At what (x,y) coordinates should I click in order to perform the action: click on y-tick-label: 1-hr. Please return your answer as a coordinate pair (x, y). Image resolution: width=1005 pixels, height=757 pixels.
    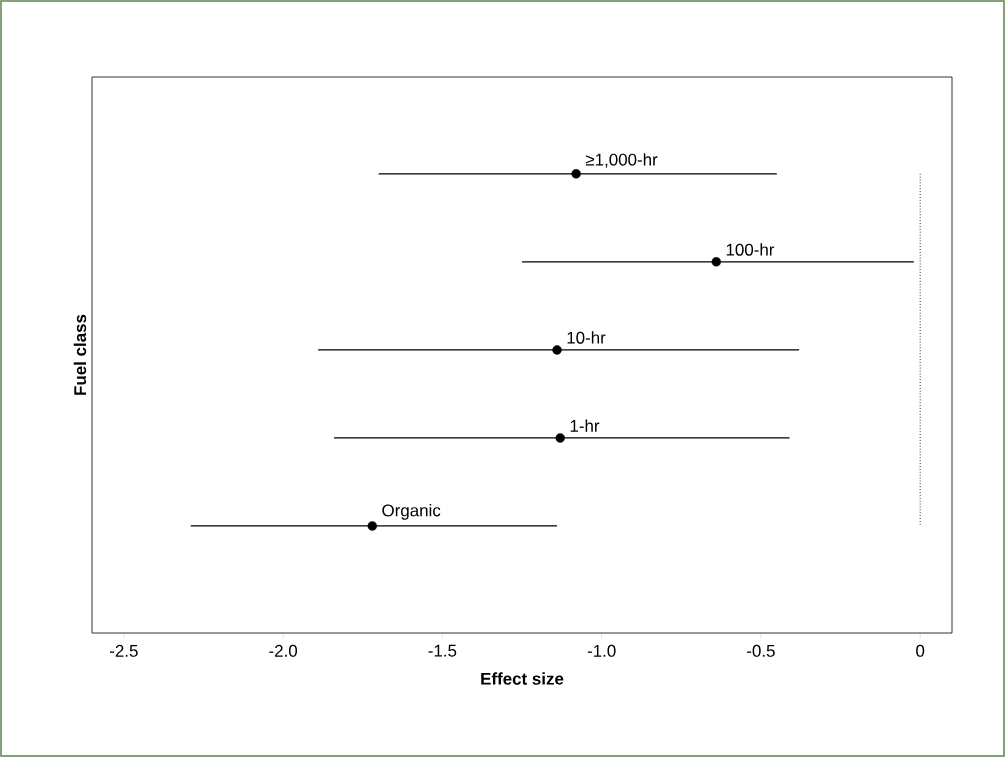
    Looking at the image, I should click on (585, 425).